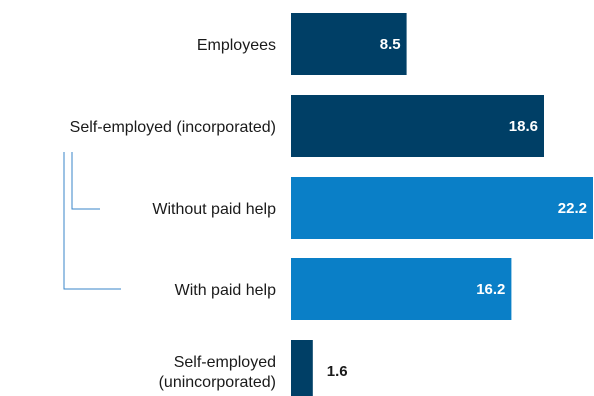  Describe the element at coordinates (523, 126) in the screenshot. I see `value-label-self-employed-incorporated: 18.6` at that location.